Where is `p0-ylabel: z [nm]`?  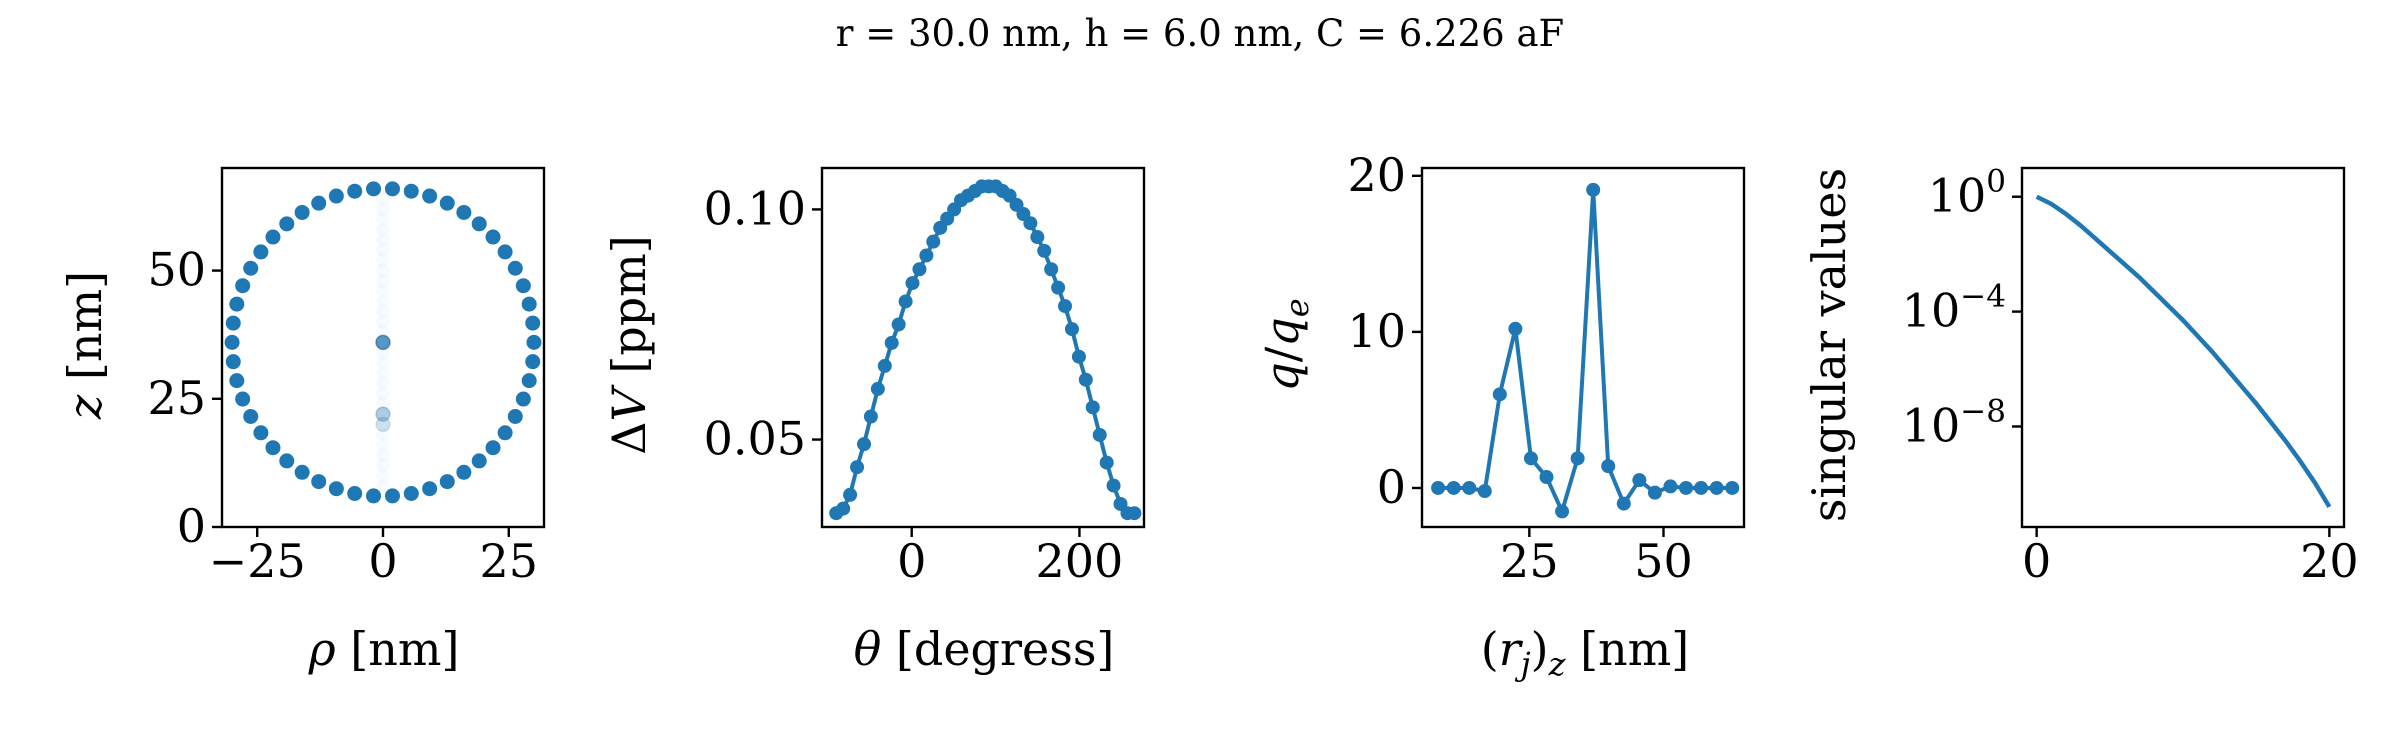 p0-ylabel: z [nm] is located at coordinates (85, 345).